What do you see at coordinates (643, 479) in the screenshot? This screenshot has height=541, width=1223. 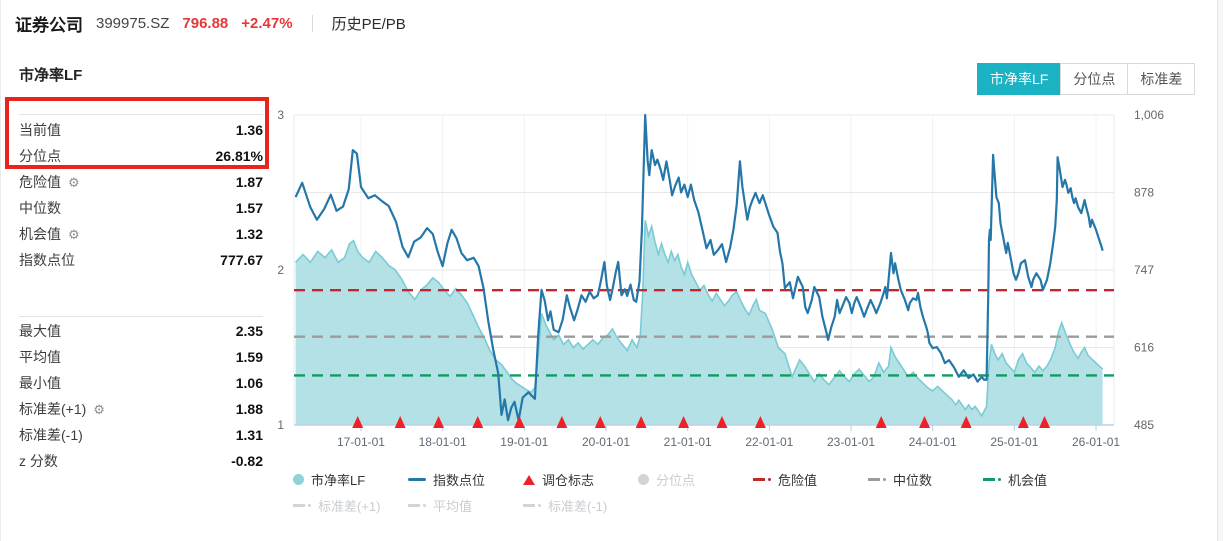 I see `circle-marker-icon` at bounding box center [643, 479].